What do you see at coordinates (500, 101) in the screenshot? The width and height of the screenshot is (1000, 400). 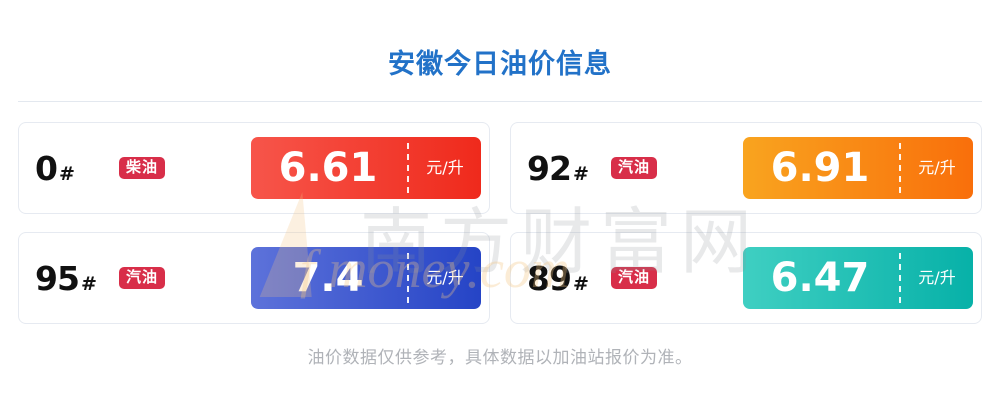 I see `header-divider` at bounding box center [500, 101].